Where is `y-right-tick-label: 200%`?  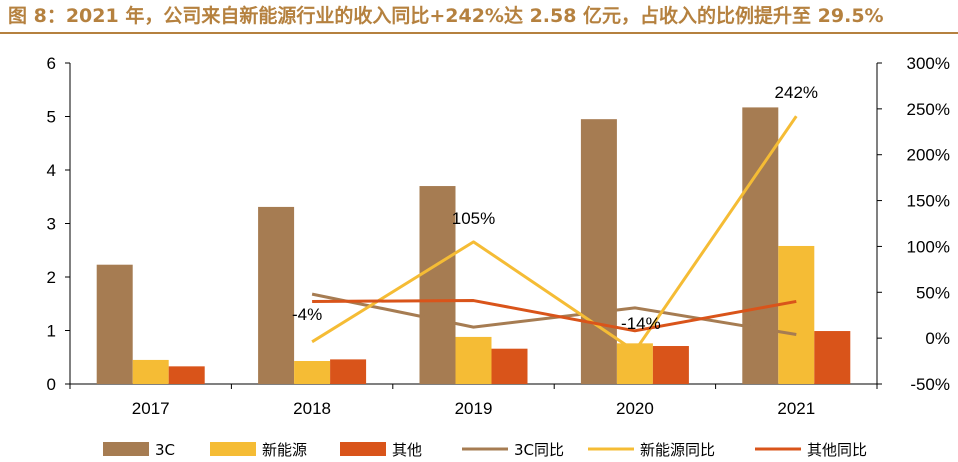
y-right-tick-label: 200% is located at coordinates (928, 155).